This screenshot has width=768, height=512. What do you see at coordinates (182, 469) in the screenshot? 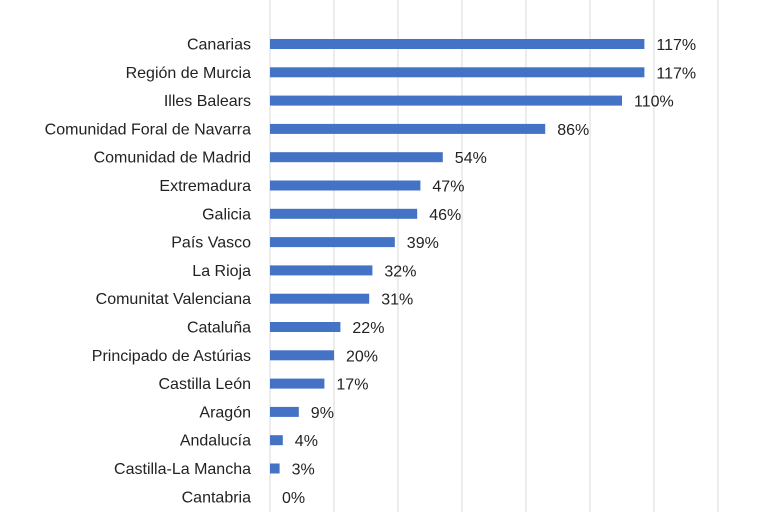
I see `category-label-15: Castilla-La Mancha` at bounding box center [182, 469].